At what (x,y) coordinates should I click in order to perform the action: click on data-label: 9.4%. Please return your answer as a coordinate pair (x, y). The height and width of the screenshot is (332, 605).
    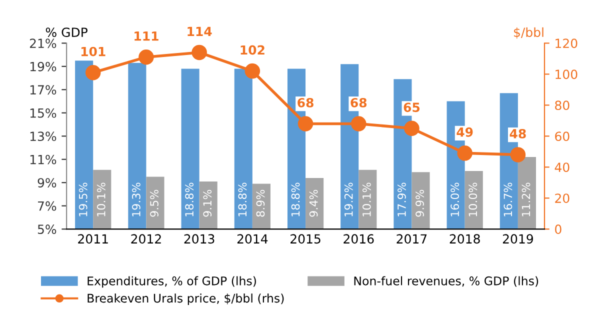
    Looking at the image, I should click on (313, 203).